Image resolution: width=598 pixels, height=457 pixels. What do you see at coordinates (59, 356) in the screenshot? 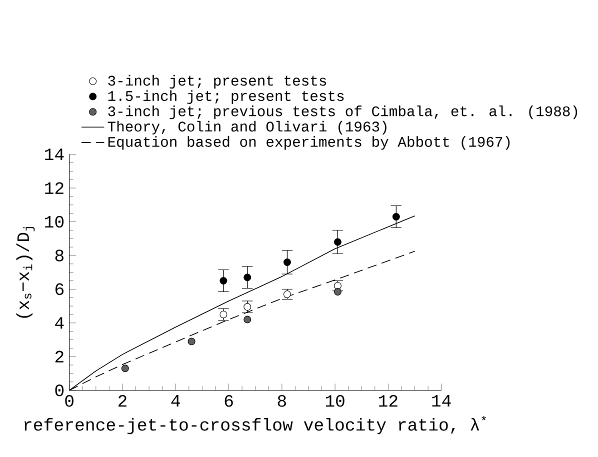
I see `y-tick-label: 2` at bounding box center [59, 356].